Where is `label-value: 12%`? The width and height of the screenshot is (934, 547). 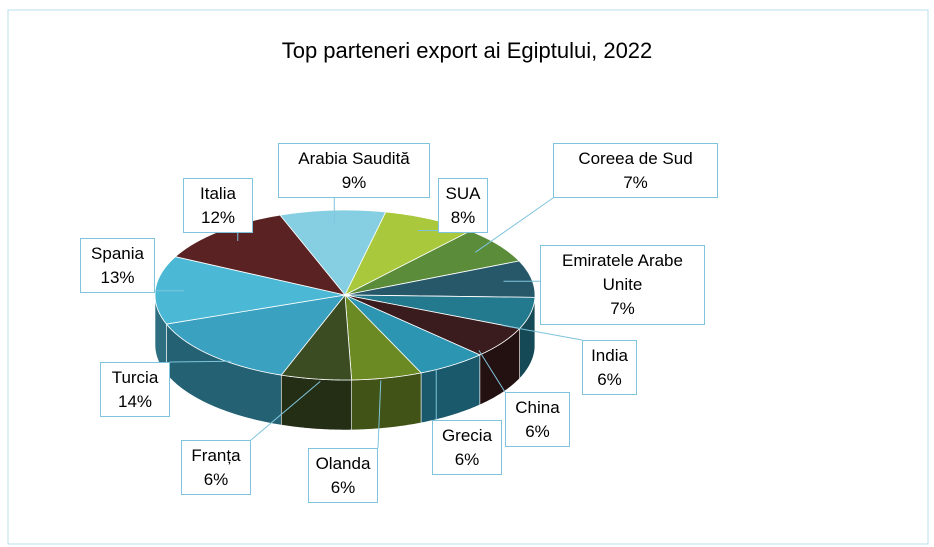 label-value: 12% is located at coordinates (218, 217).